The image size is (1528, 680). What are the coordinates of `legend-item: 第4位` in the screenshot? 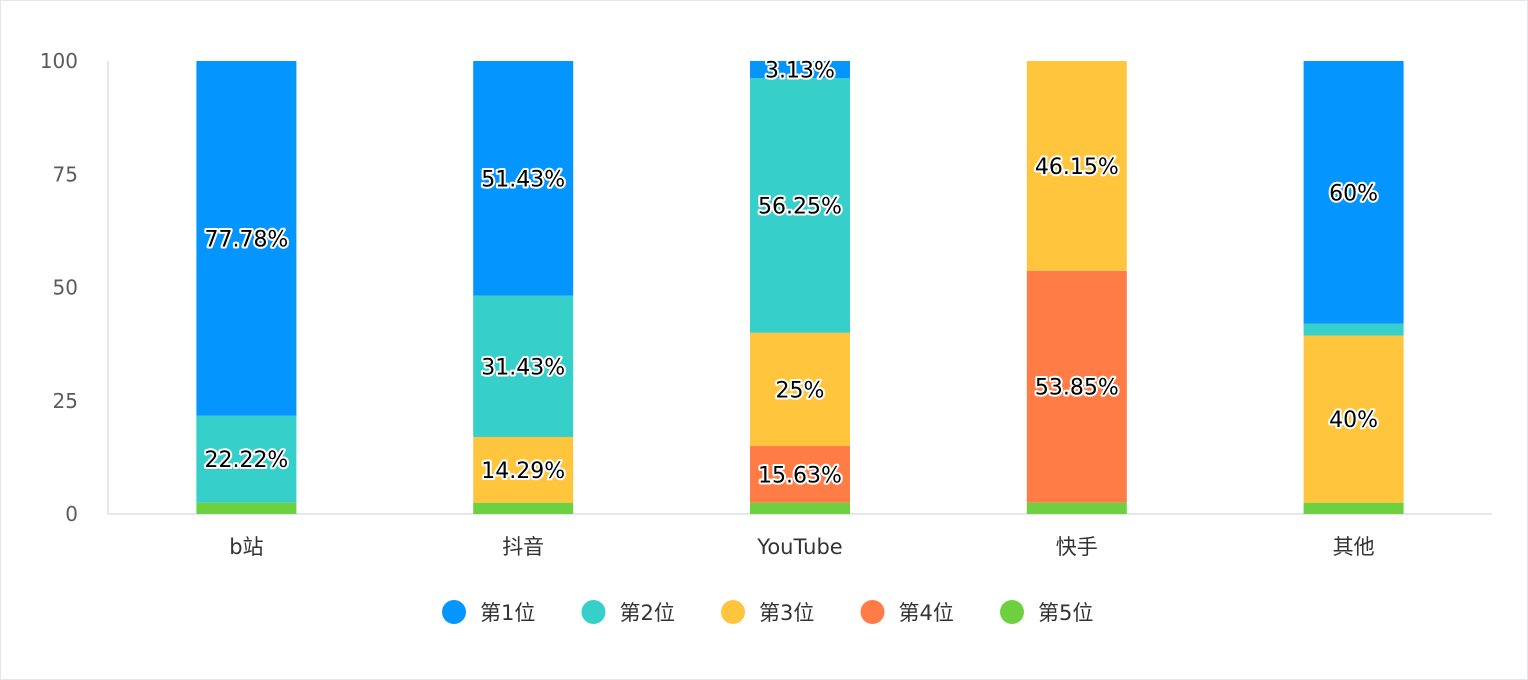 It's located at (907, 612).